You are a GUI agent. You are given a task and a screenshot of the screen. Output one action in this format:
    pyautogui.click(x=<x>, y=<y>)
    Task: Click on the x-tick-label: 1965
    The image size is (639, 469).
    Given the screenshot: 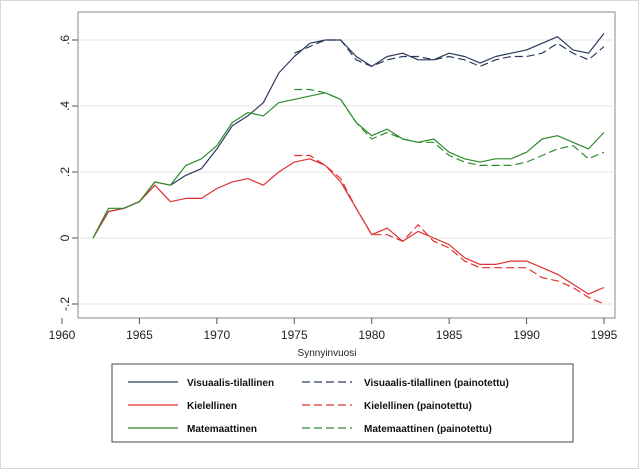 What is the action you would take?
    pyautogui.click(x=139, y=335)
    